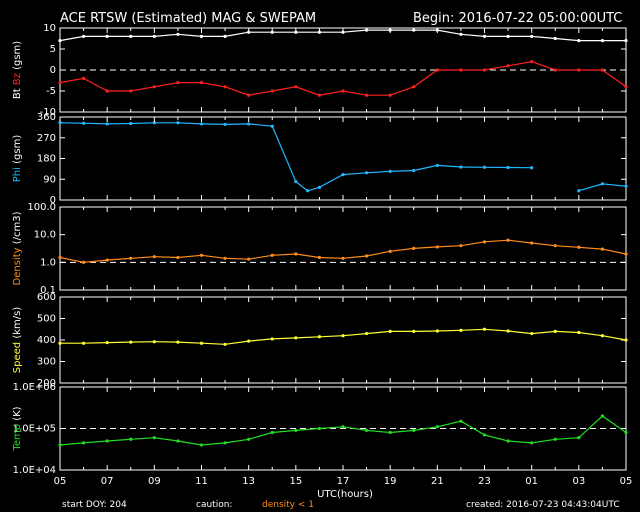 The width and height of the screenshot is (640, 512). I want to click on y-axis-label: Temp (K), so click(17, 428).